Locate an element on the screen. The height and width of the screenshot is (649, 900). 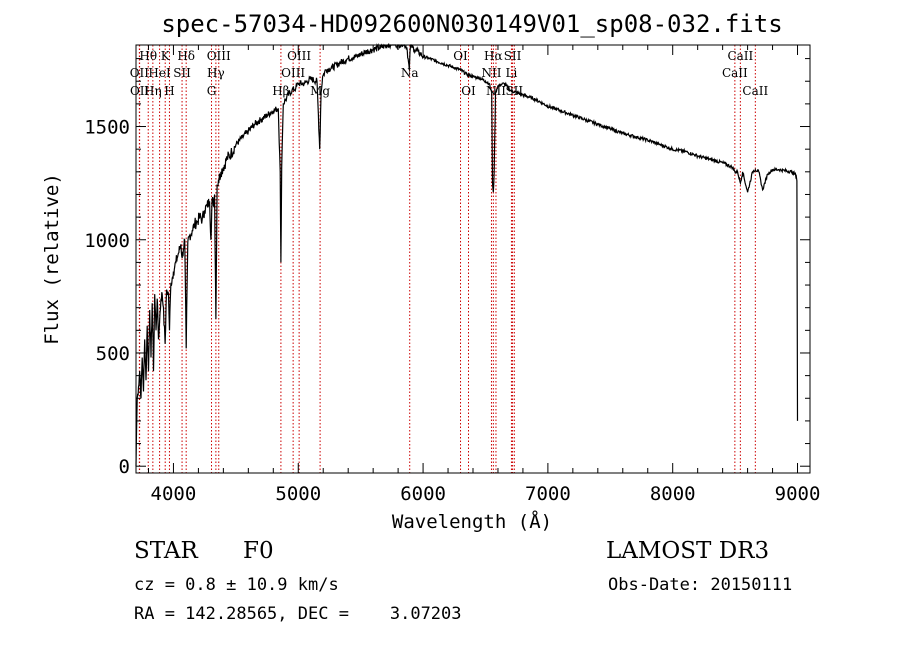
x-axis-label: Wavelength (Å) is located at coordinates (472, 521).